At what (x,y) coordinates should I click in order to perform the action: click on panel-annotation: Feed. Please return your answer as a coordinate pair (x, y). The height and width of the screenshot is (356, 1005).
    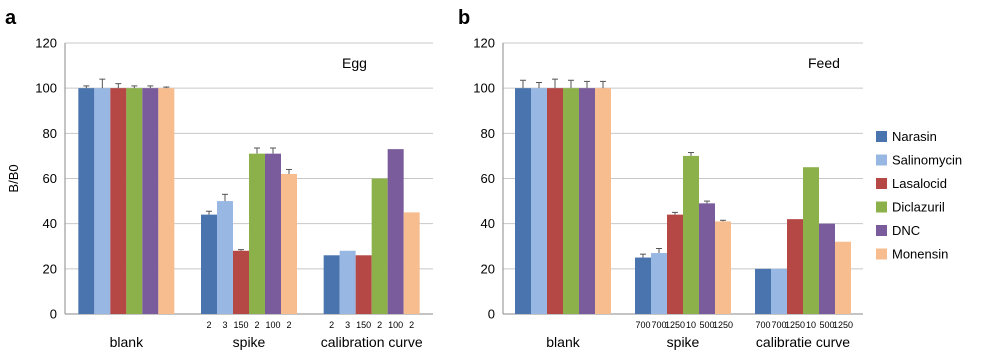
    Looking at the image, I should click on (824, 63).